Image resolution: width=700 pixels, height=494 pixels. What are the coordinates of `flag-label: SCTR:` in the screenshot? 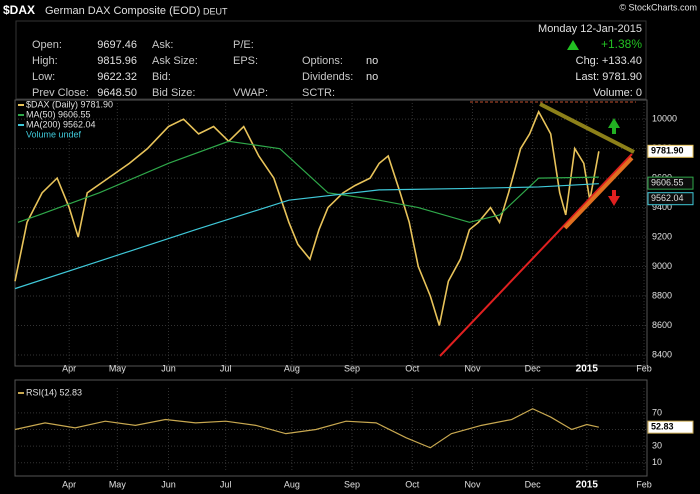 It's located at (318, 93).